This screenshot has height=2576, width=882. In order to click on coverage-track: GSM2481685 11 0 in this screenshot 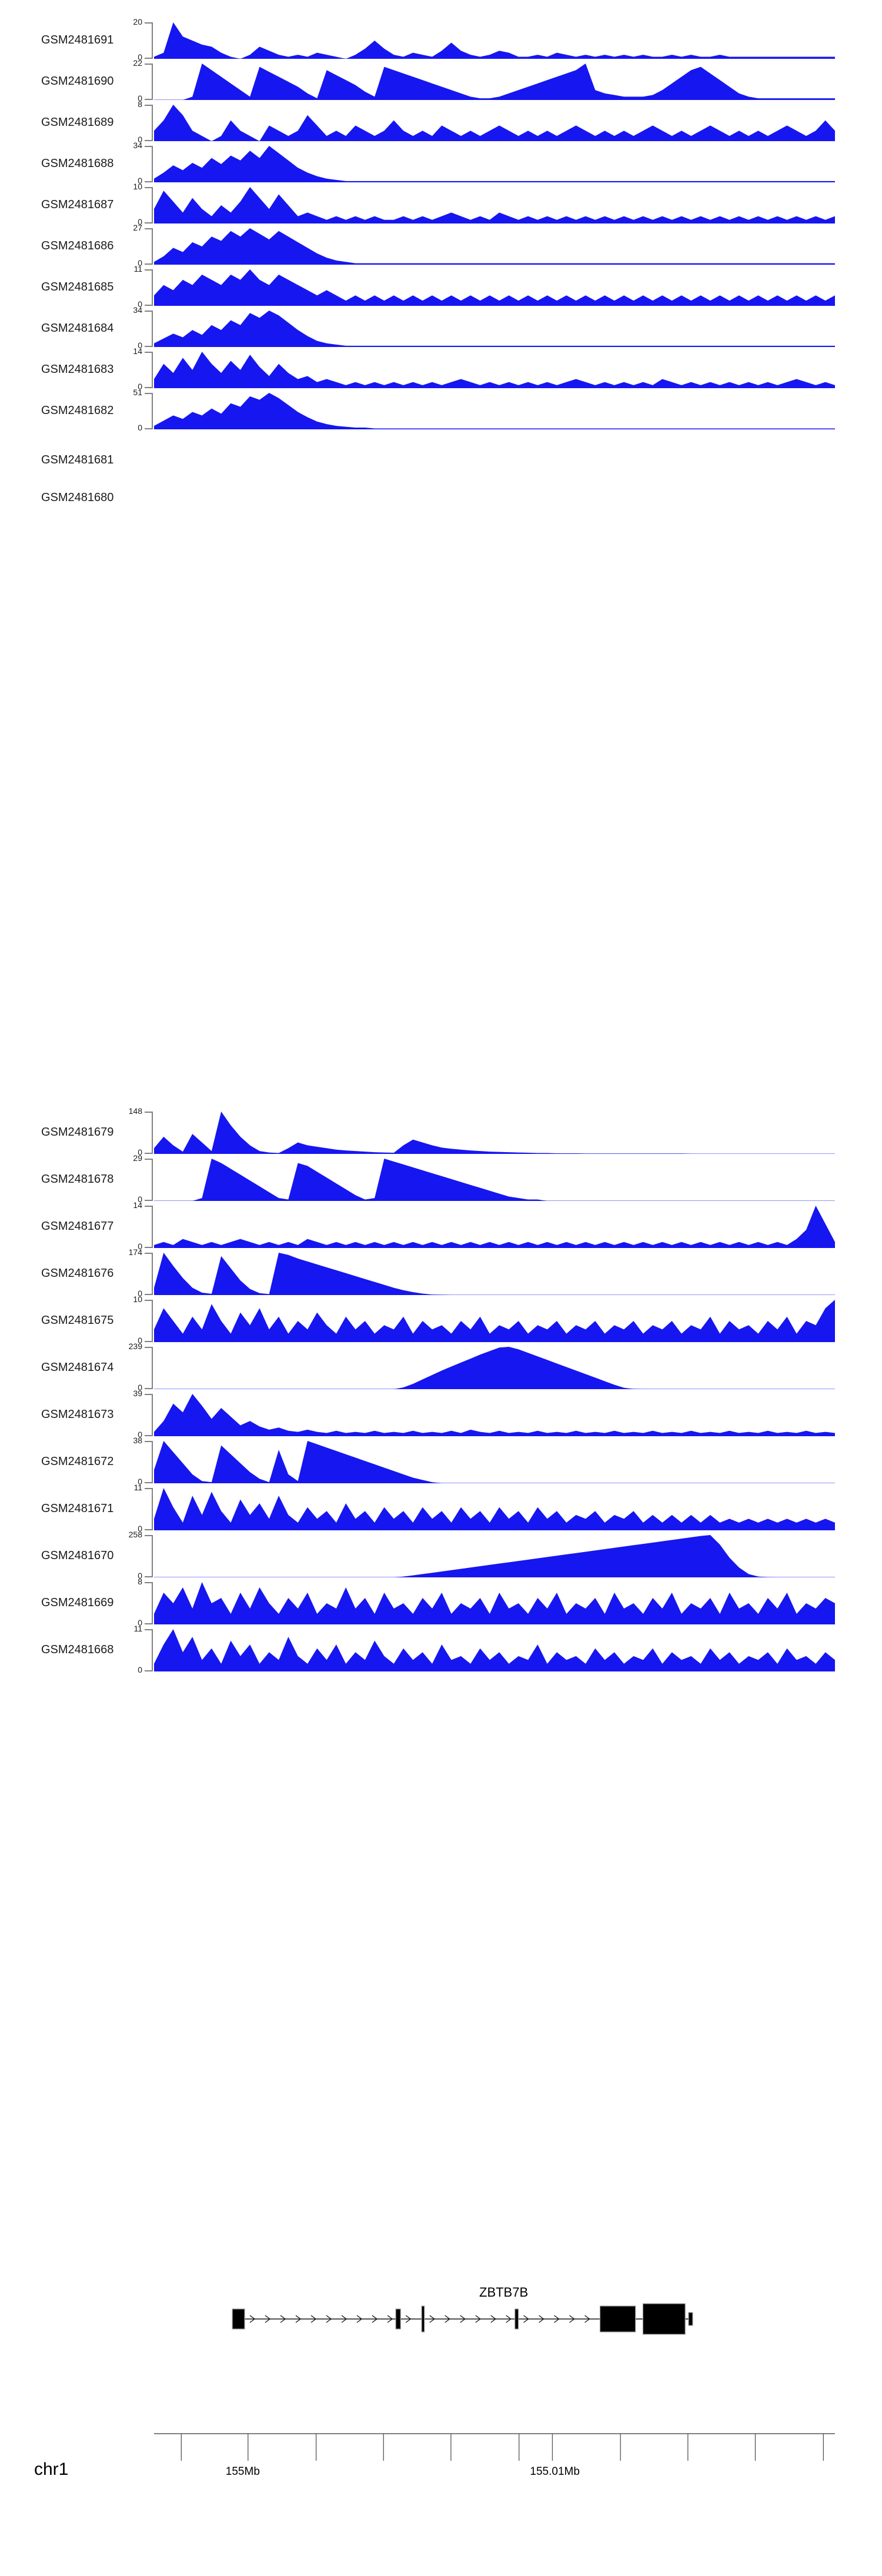, I will do `click(441, 286)`.